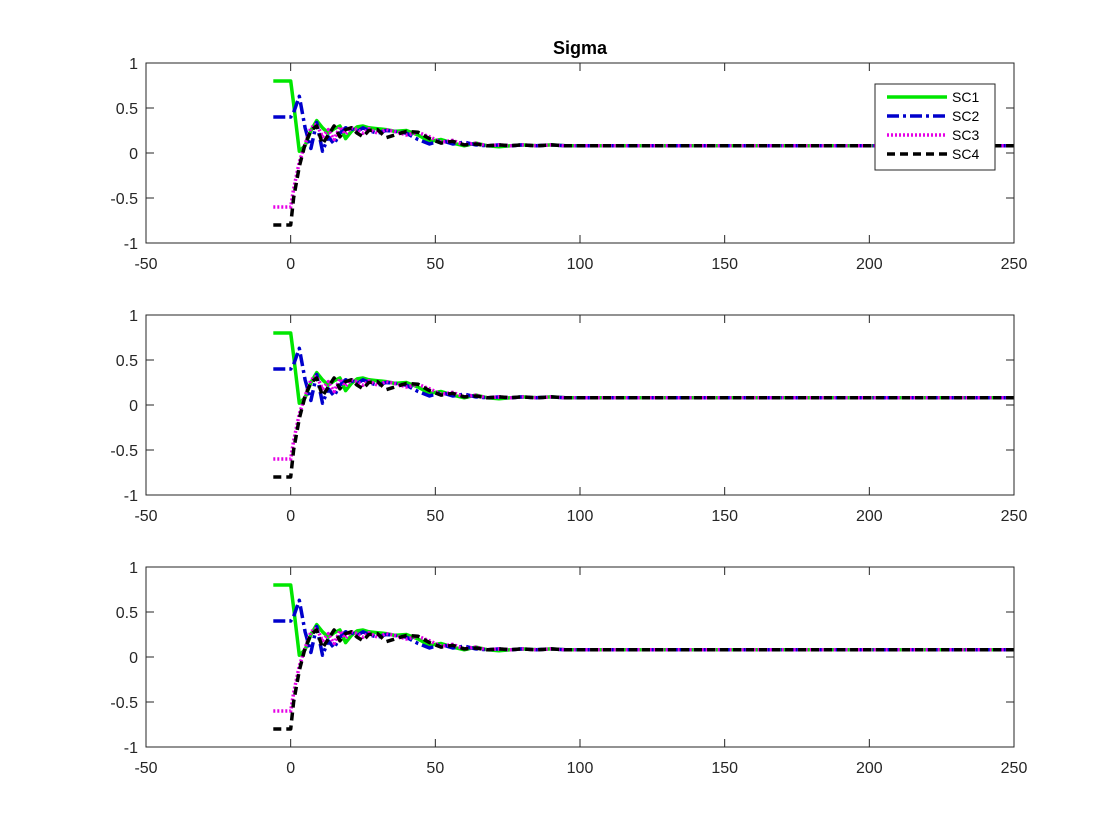 This screenshot has width=1120, height=840. What do you see at coordinates (965, 154) in the screenshot?
I see `legend-label-sc4: SC4` at bounding box center [965, 154].